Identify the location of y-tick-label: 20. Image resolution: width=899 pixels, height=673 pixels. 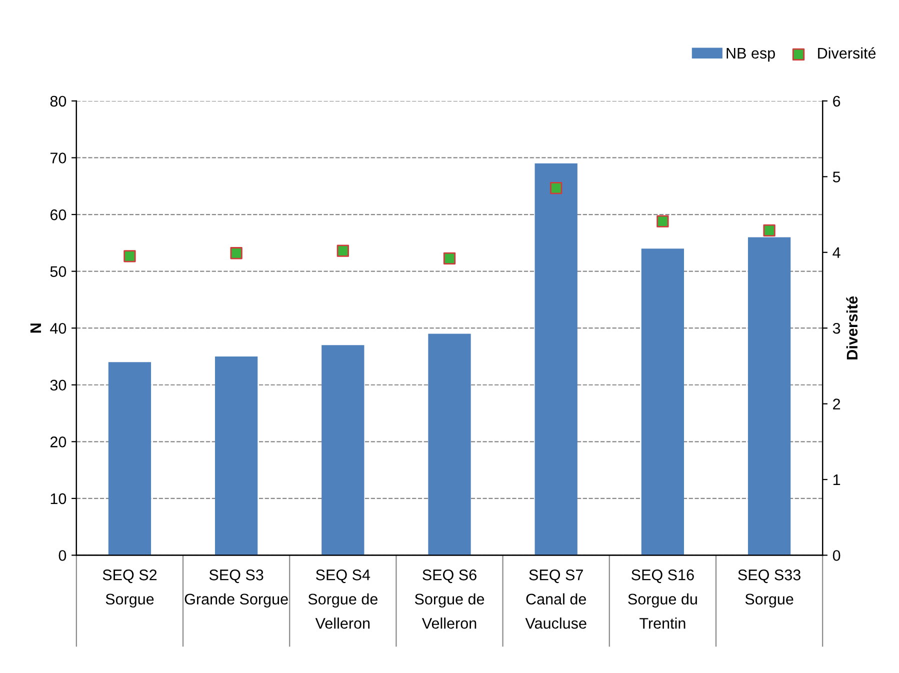
(58, 442).